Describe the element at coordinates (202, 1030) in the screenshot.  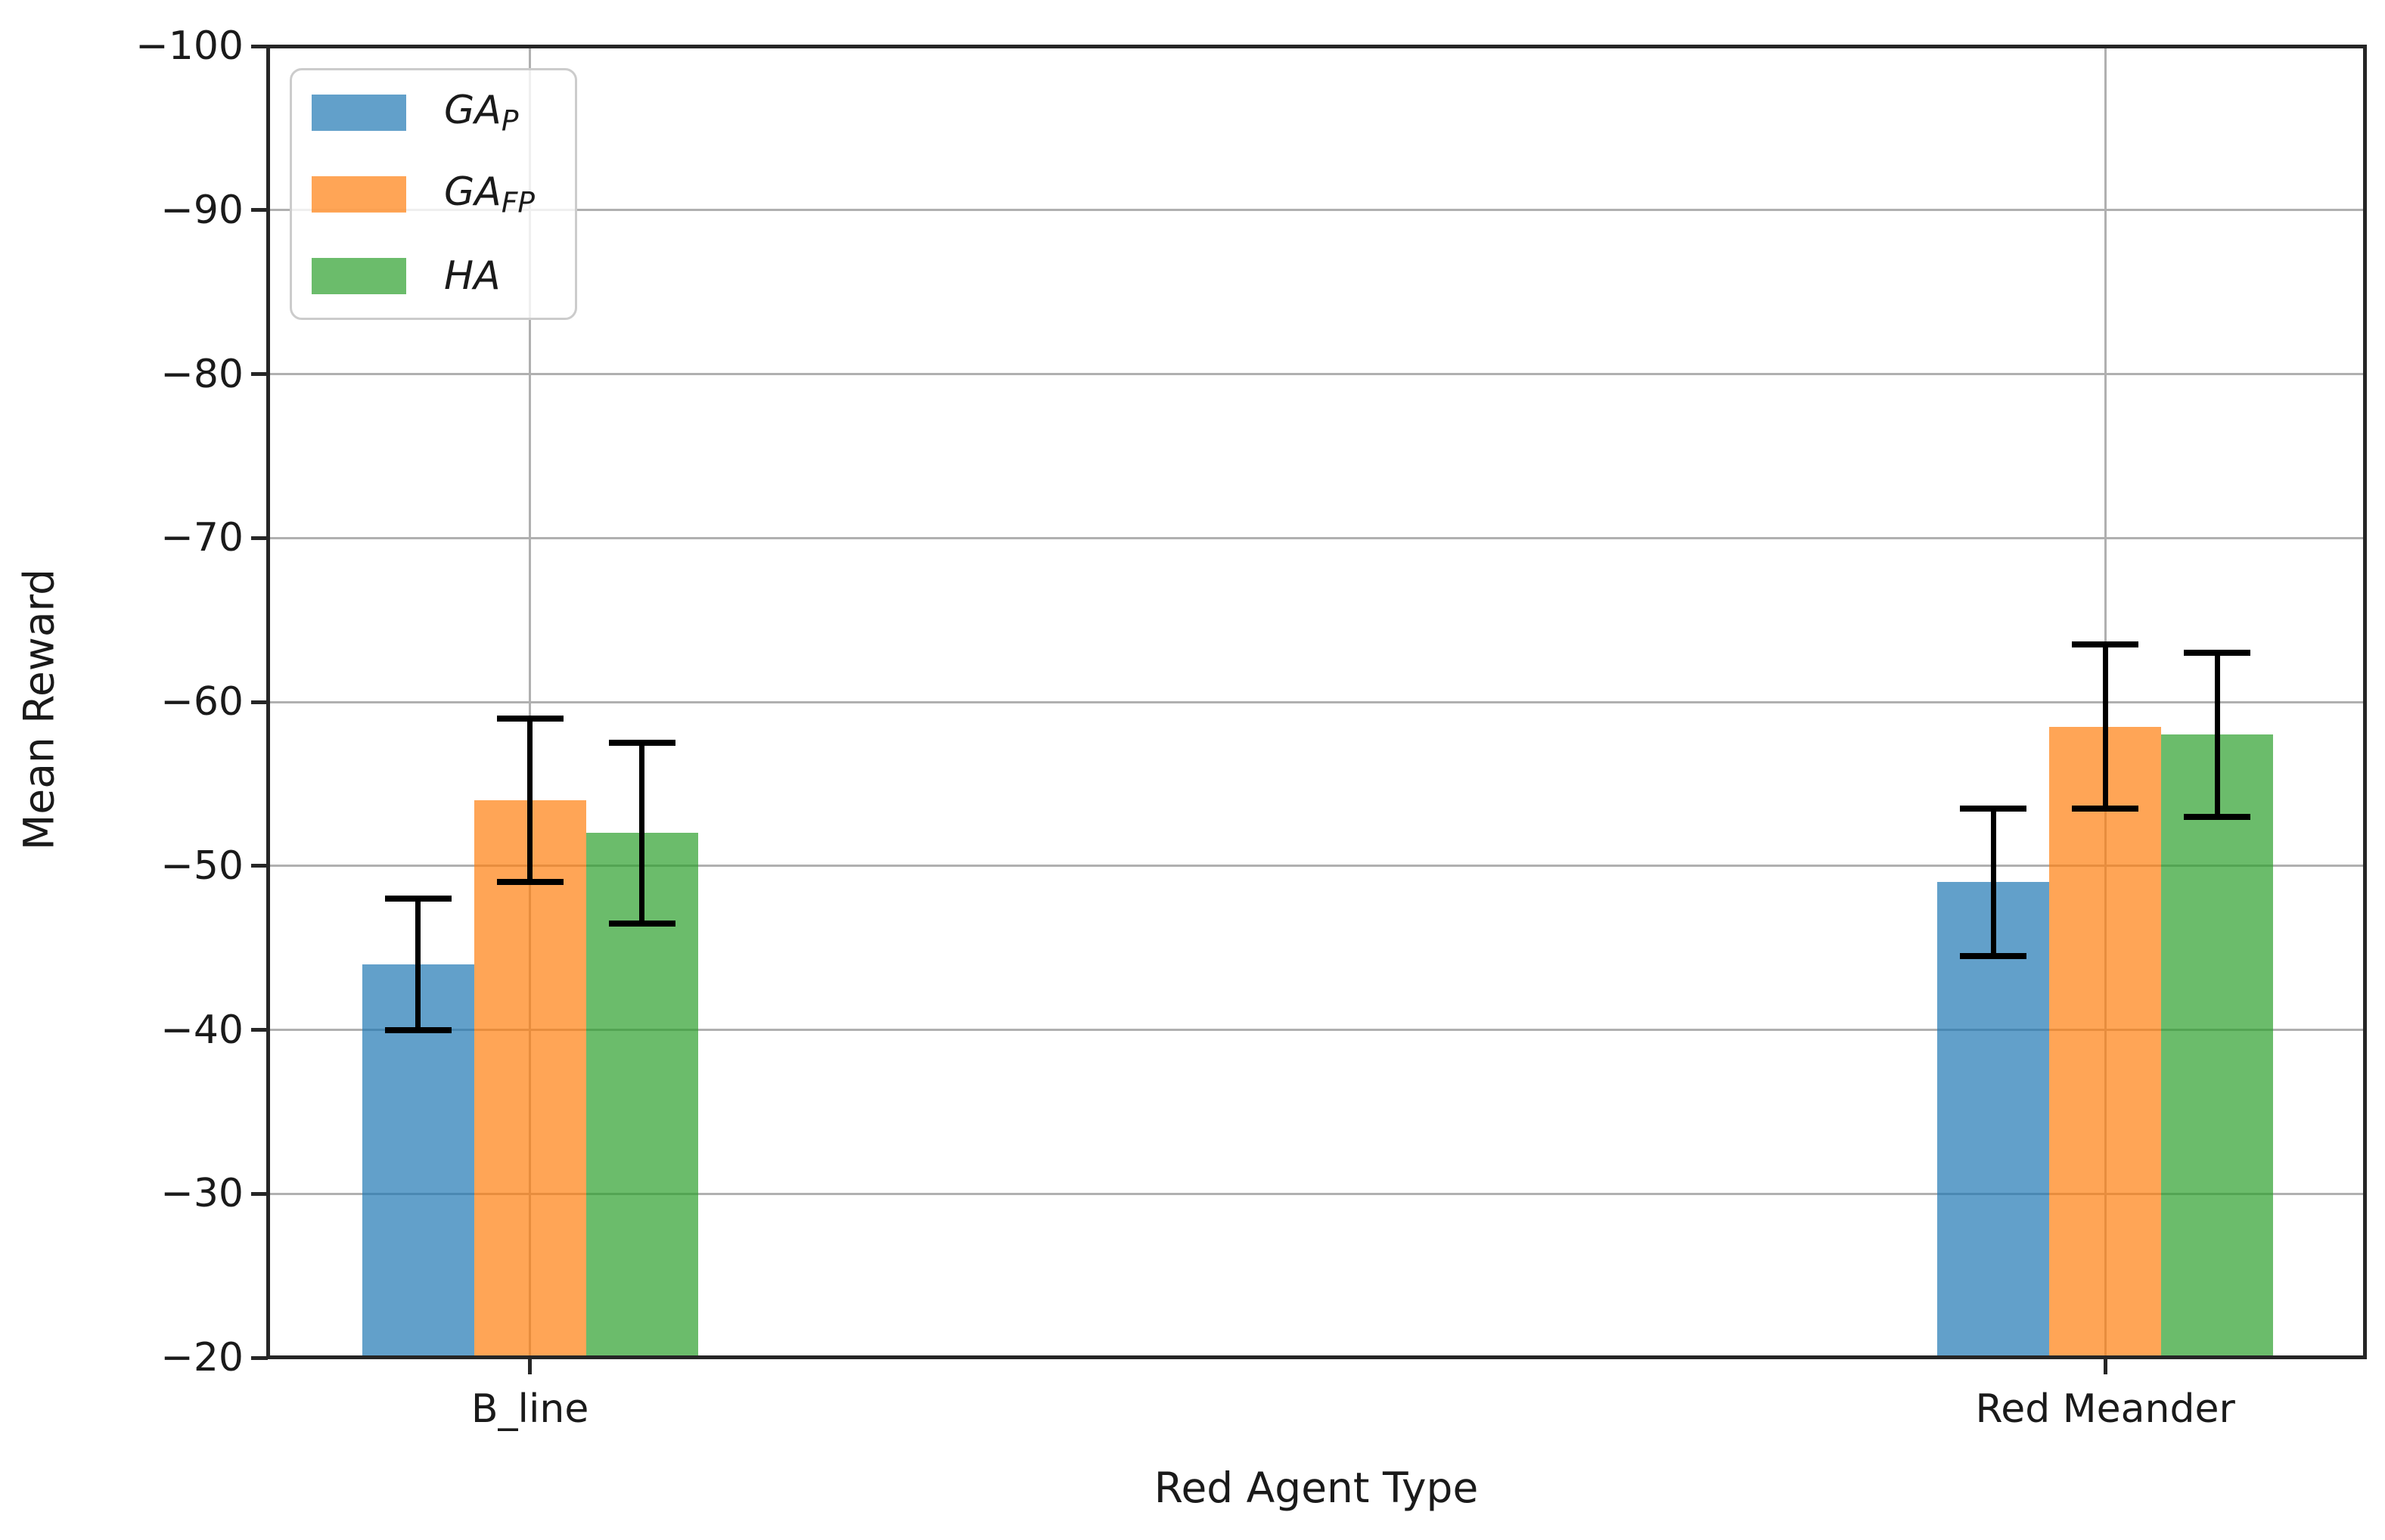
I see `y-tick-label: −40` at that location.